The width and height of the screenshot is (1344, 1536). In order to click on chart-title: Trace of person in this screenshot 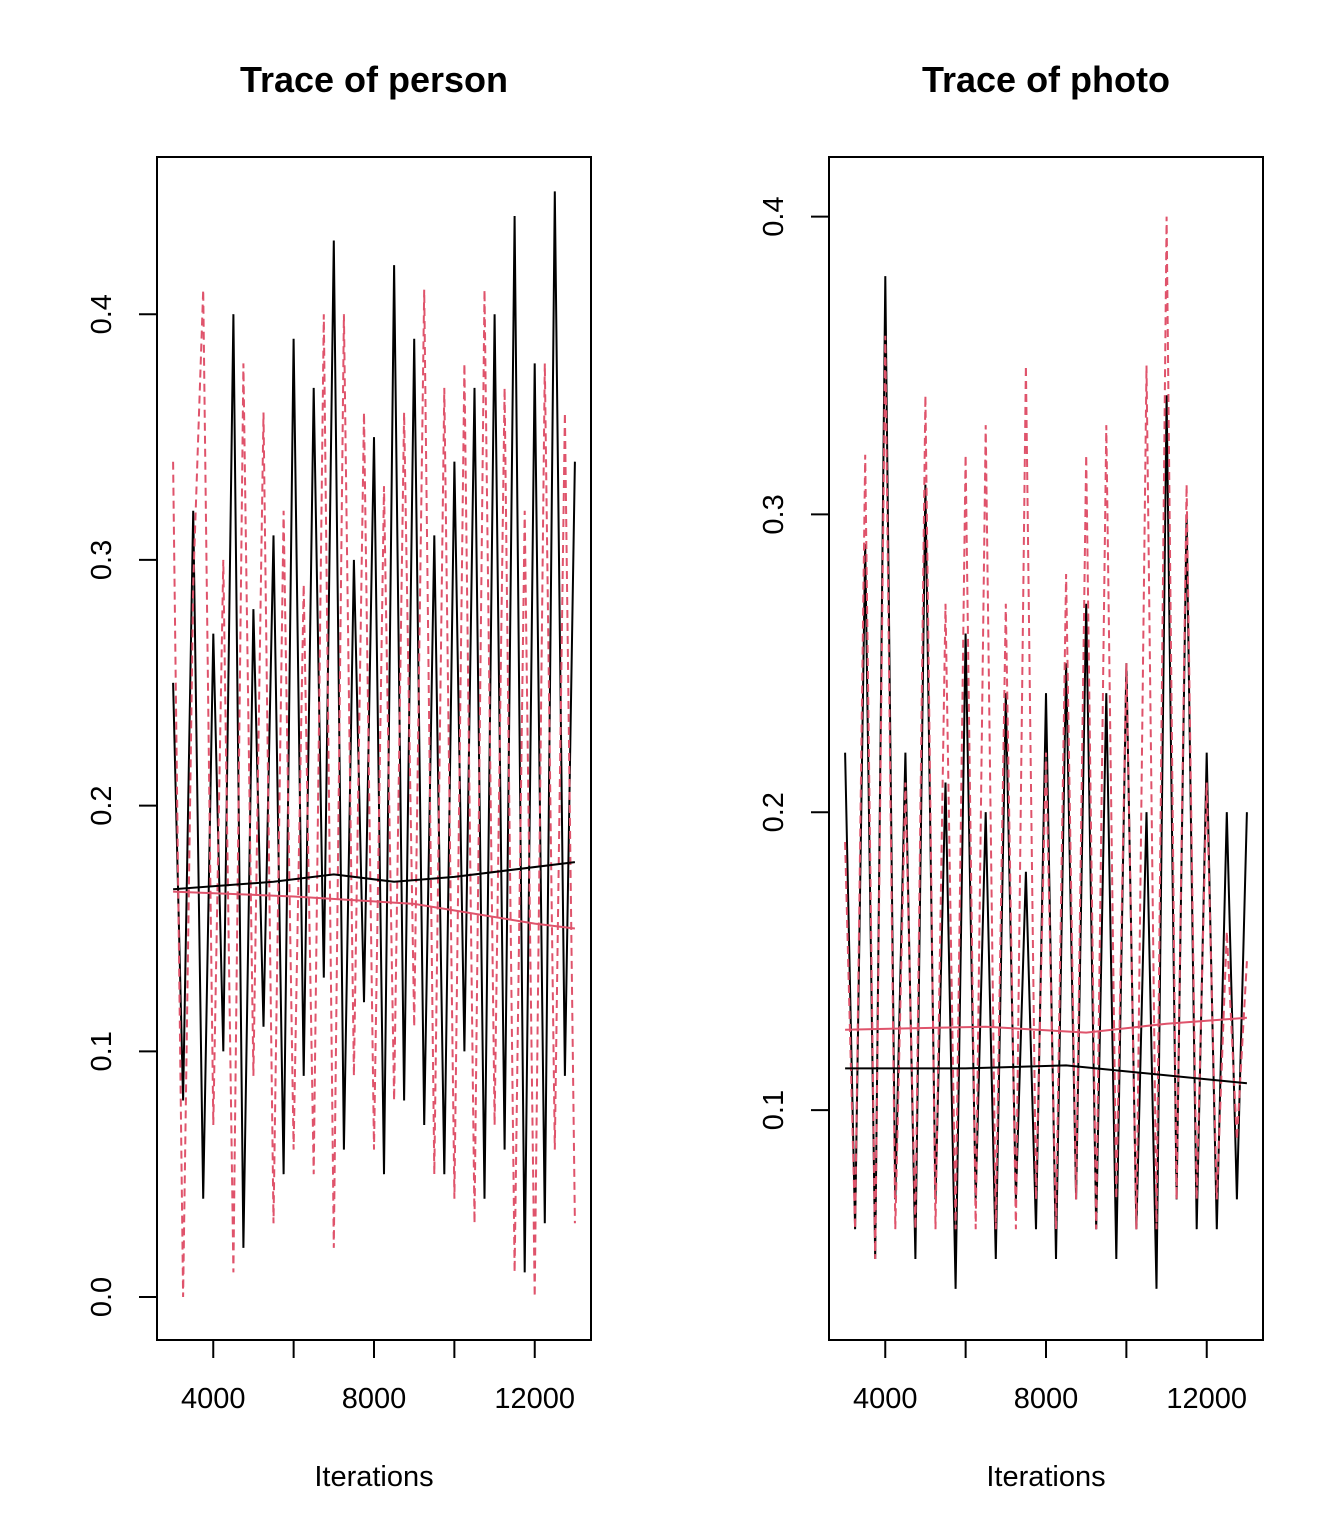, I will do `click(374, 79)`.